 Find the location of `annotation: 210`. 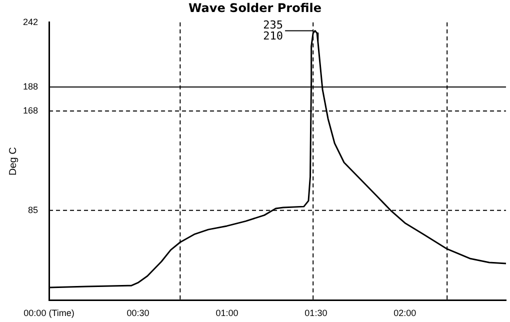

annotation: 210 is located at coordinates (273, 36).